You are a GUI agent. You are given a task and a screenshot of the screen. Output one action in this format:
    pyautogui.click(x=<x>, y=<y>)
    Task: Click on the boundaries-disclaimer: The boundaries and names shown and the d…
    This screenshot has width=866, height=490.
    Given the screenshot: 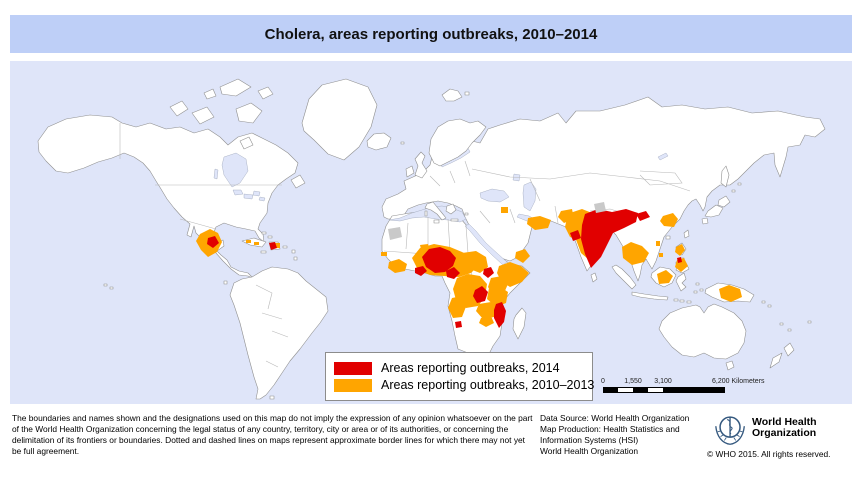 What is the action you would take?
    pyautogui.click(x=272, y=434)
    